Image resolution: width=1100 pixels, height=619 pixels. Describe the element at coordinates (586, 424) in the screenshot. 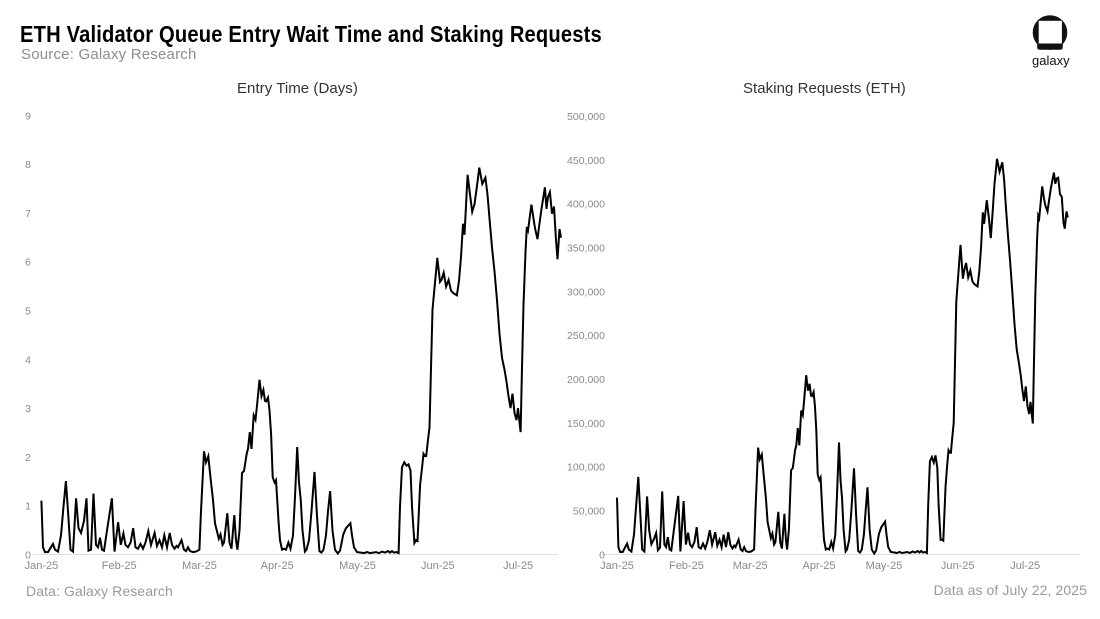

I see `svg-text: 150,000` at that location.